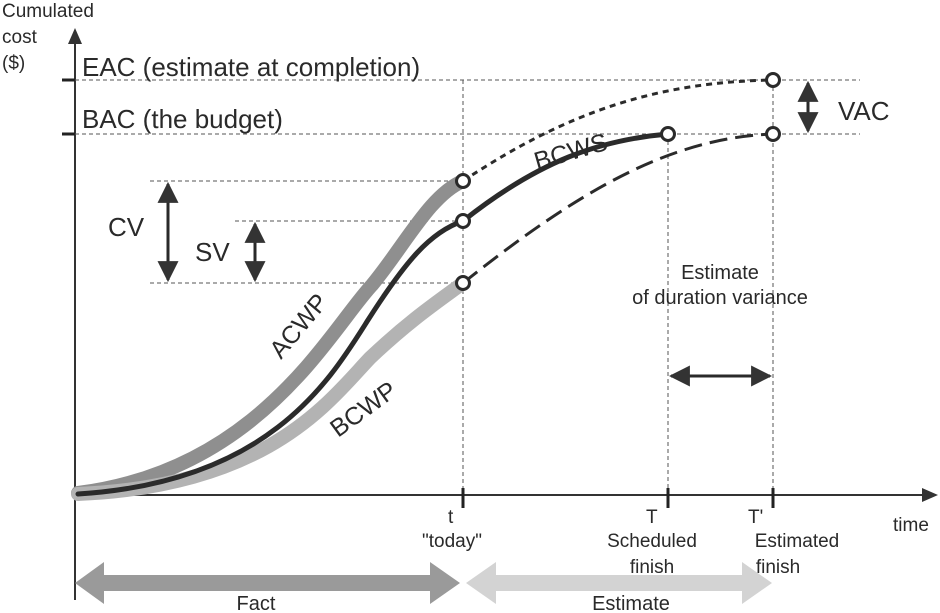 The width and height of the screenshot is (940, 613). What do you see at coordinates (618, 130) in the screenshot?
I see `acwp-forecast` at bounding box center [618, 130].